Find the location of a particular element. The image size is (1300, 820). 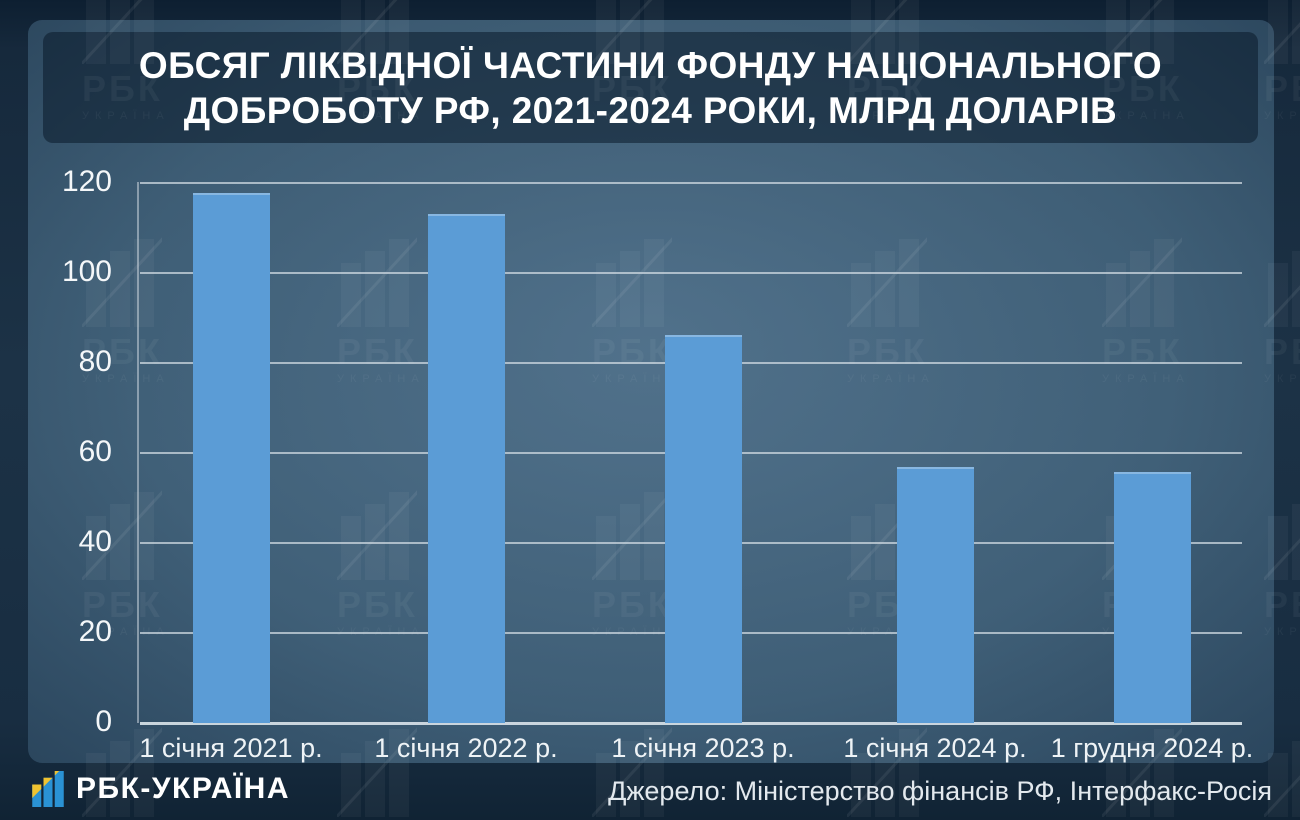

y-tick-label-100: 100 is located at coordinates (86, 271).